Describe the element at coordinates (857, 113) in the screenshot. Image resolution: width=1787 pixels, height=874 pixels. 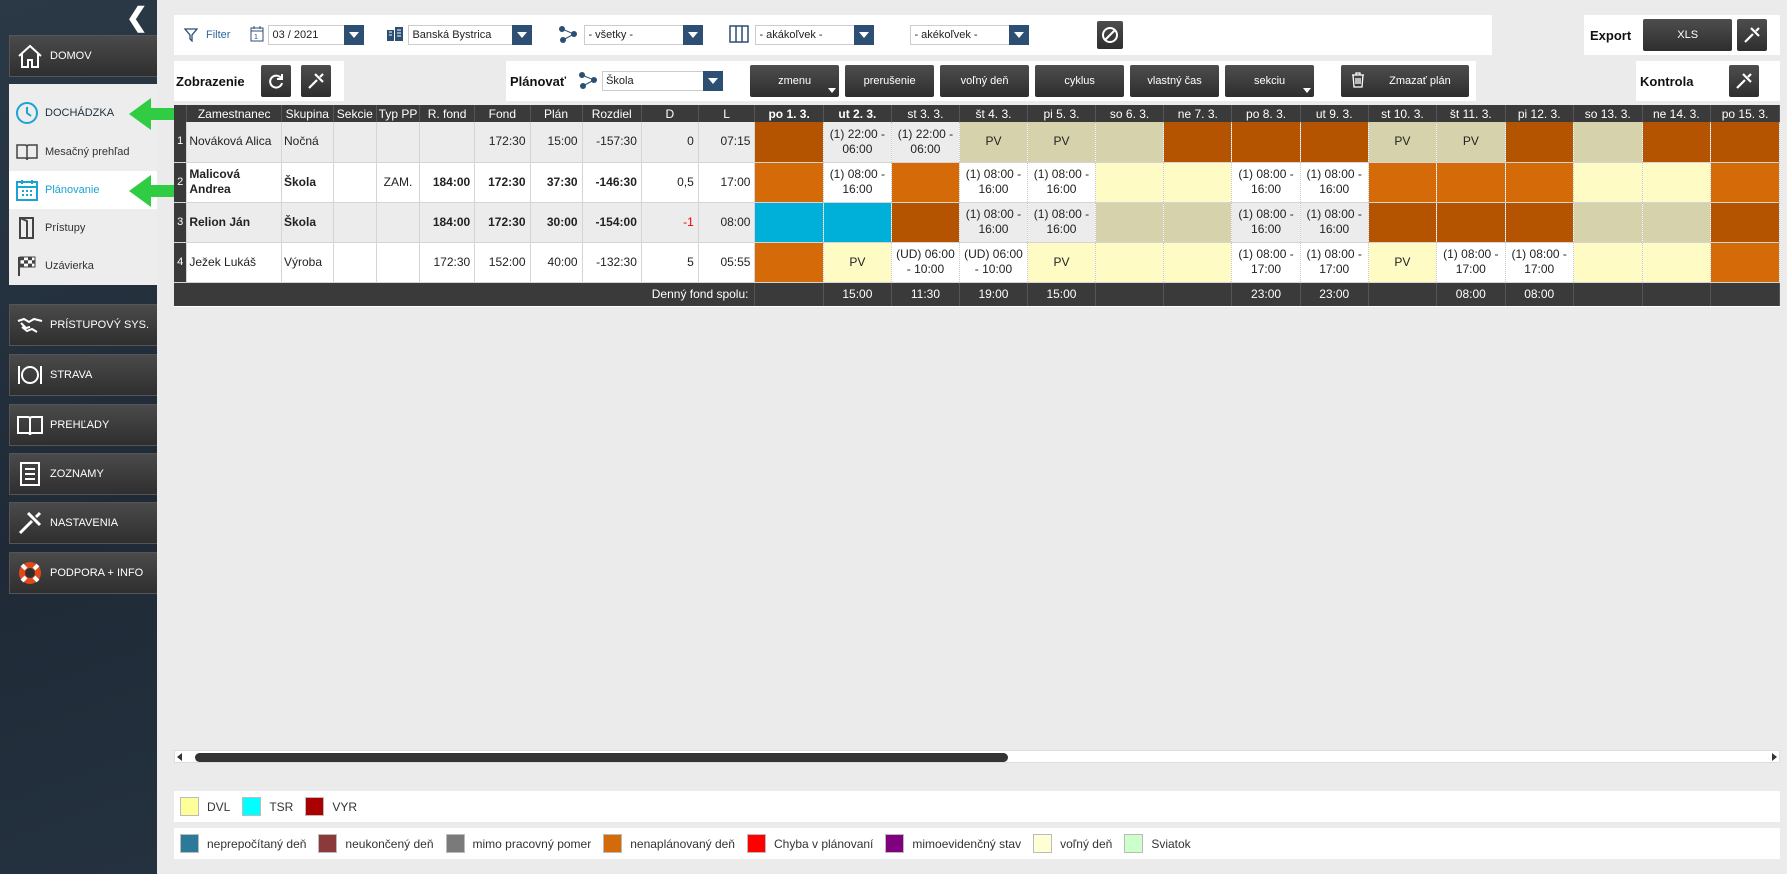
I see `day-header: ut 2. 3.` at that location.